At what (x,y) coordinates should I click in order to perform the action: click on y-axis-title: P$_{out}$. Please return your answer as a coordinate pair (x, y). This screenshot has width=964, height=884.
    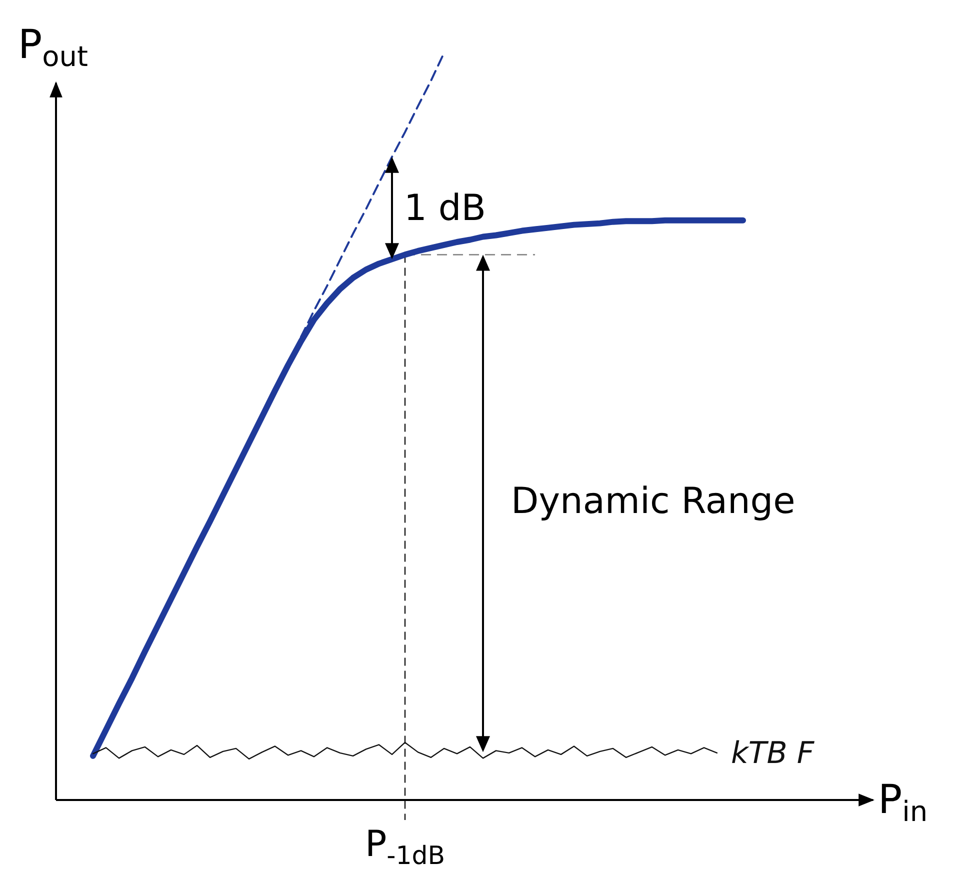
    Looking at the image, I should click on (53, 48).